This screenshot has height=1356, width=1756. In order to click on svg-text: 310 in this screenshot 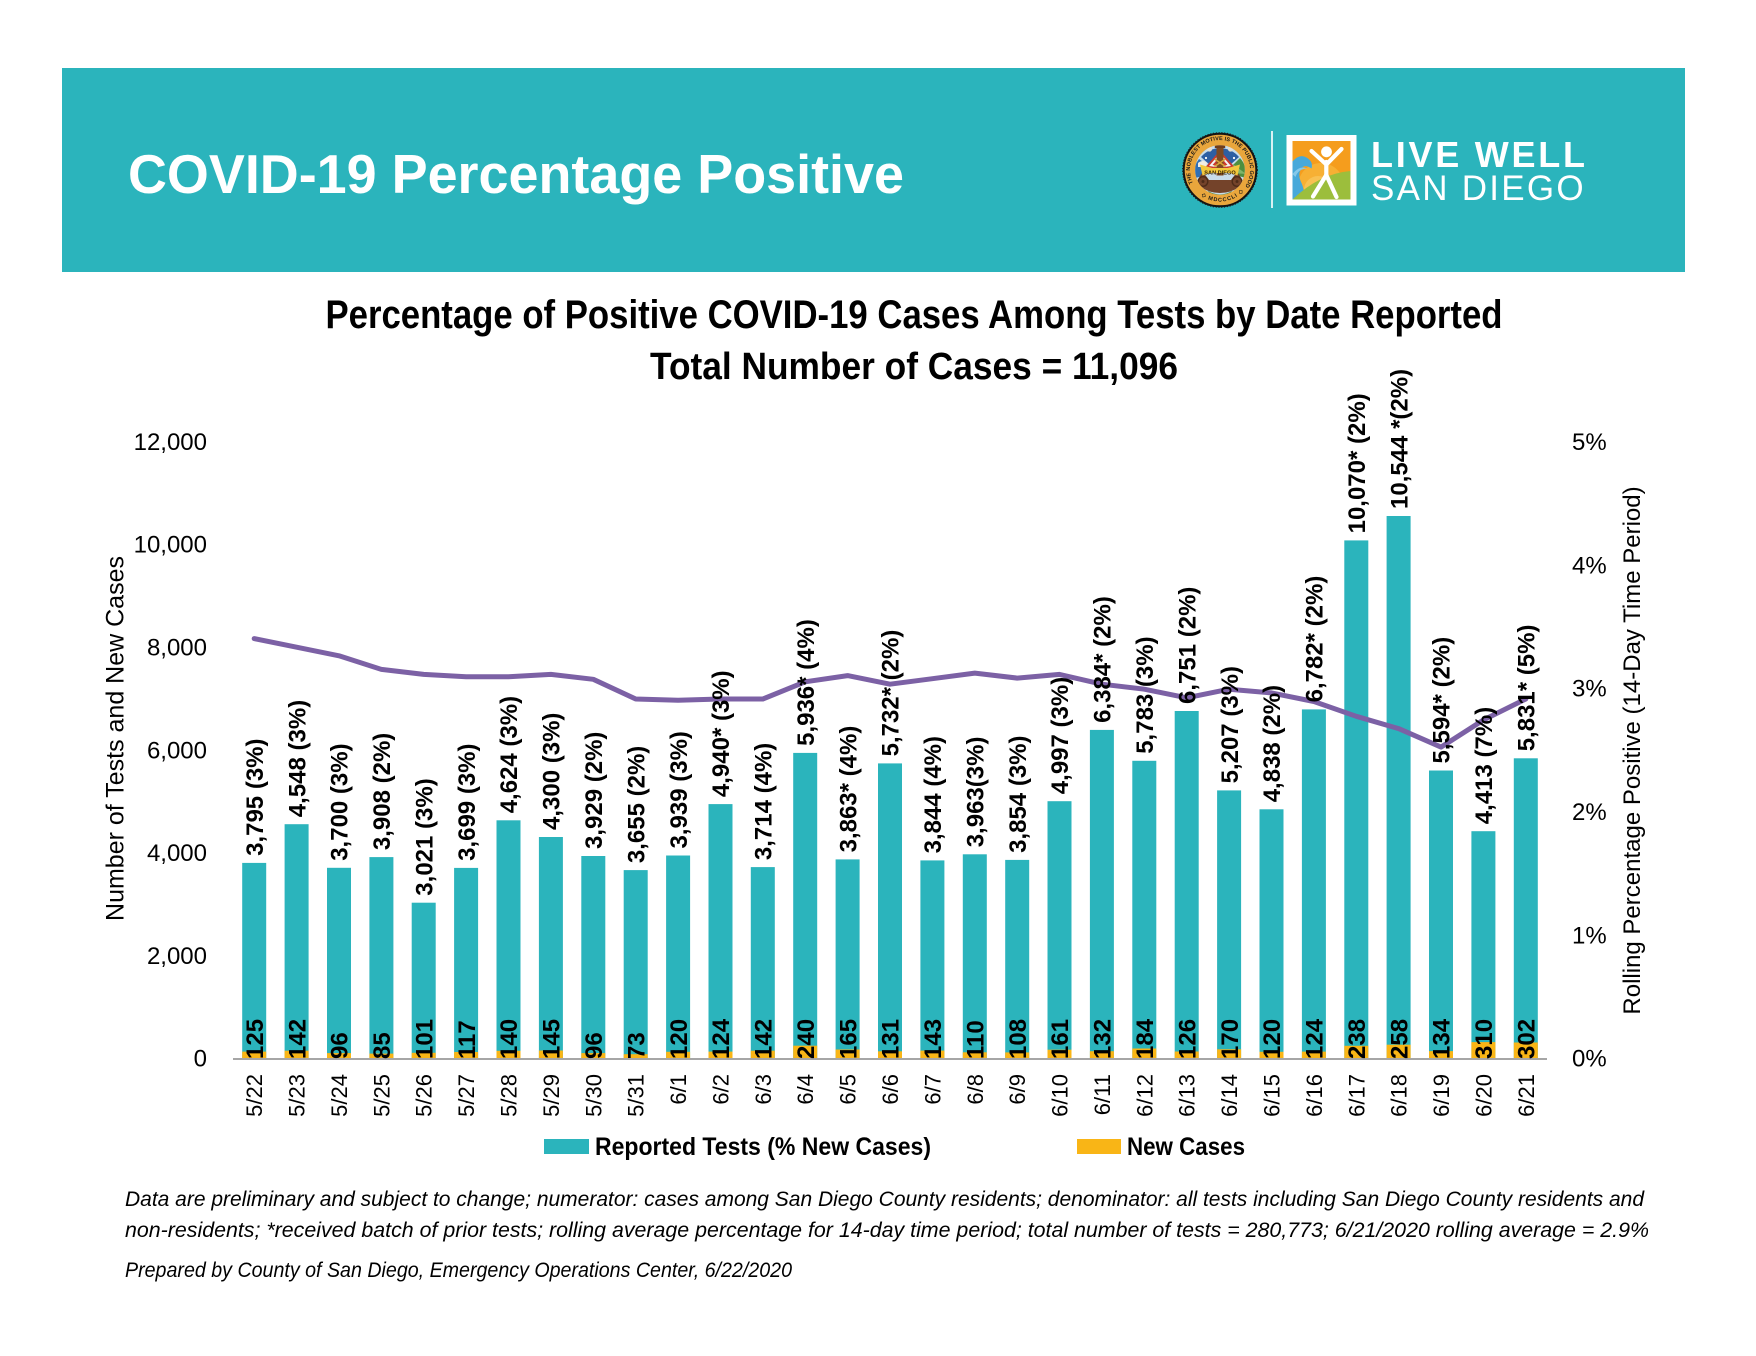, I will do `click(1484, 1039)`.